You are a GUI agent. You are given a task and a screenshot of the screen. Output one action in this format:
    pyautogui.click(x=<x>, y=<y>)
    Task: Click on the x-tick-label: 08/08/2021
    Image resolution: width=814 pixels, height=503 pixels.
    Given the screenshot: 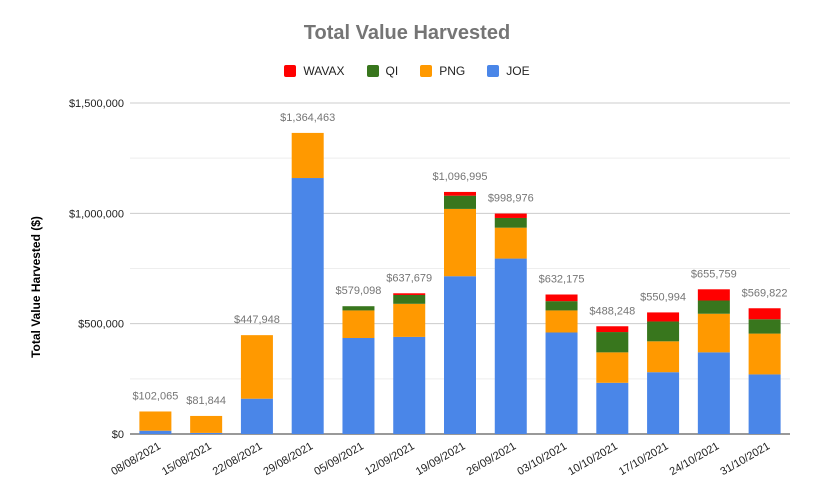 What is the action you would take?
    pyautogui.click(x=136, y=459)
    